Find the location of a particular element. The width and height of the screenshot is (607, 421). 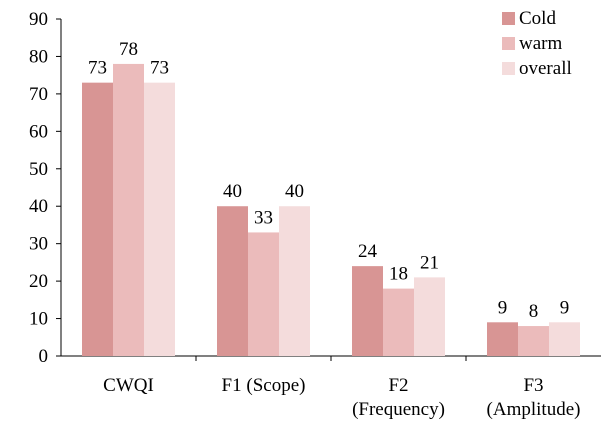

y-tick-label: 20 is located at coordinates (38, 281).